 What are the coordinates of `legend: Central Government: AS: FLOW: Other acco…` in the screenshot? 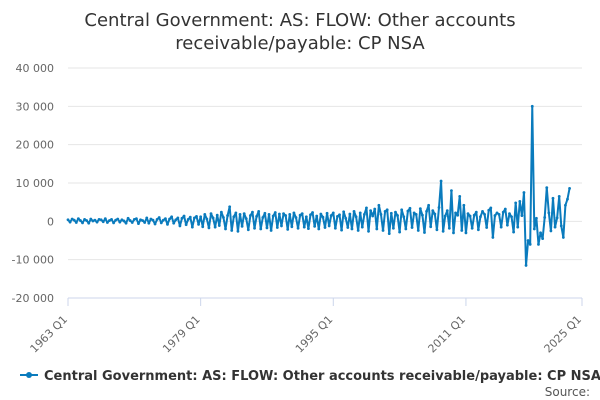 It's located at (310, 376).